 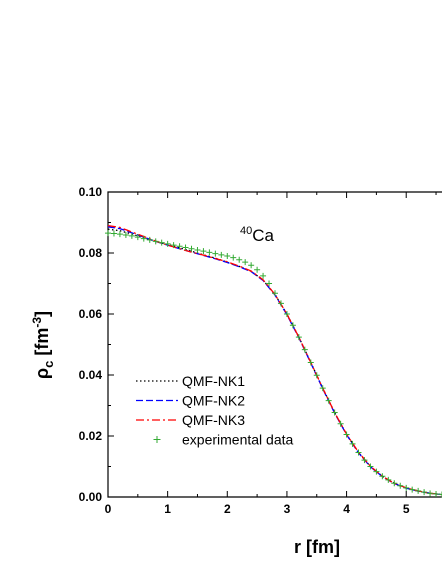 What do you see at coordinates (215, 410) in the screenshot?
I see `legend: QMF-NK1 QMF-NK2 QMF-NK3 experimental data` at bounding box center [215, 410].